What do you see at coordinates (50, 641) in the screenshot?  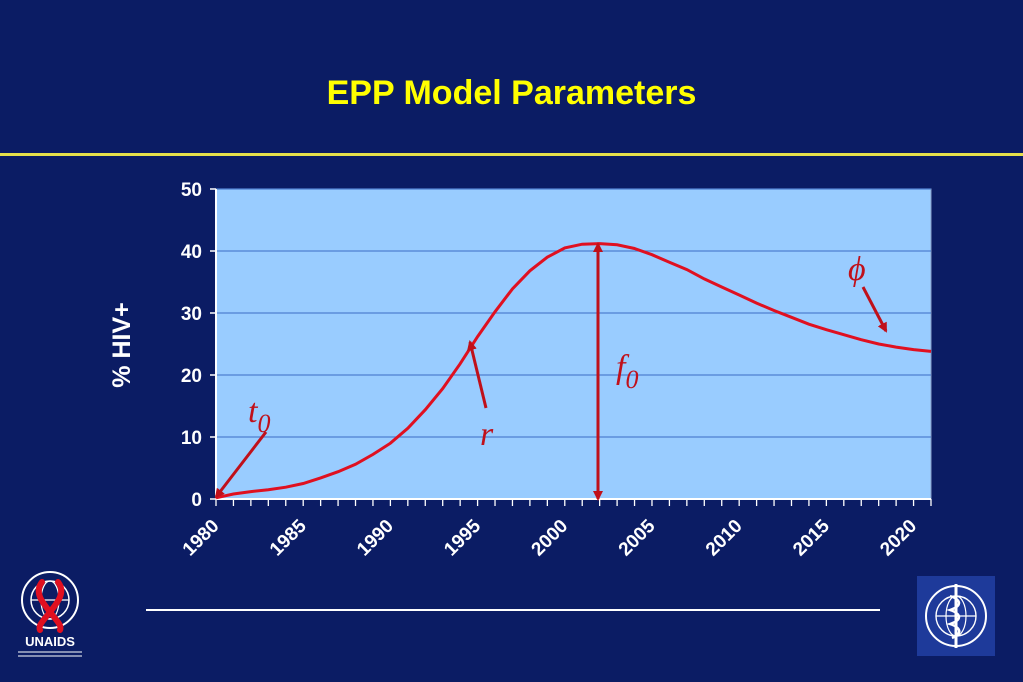 I see `svg-text: UNAIDS` at bounding box center [50, 641].